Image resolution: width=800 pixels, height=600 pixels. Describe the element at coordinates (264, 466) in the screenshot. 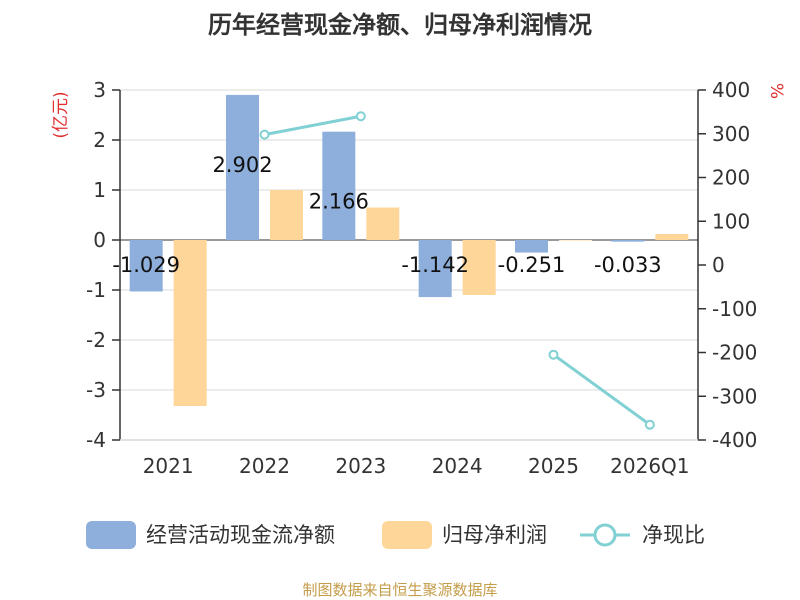

I see `x-tick-label: 2022` at that location.